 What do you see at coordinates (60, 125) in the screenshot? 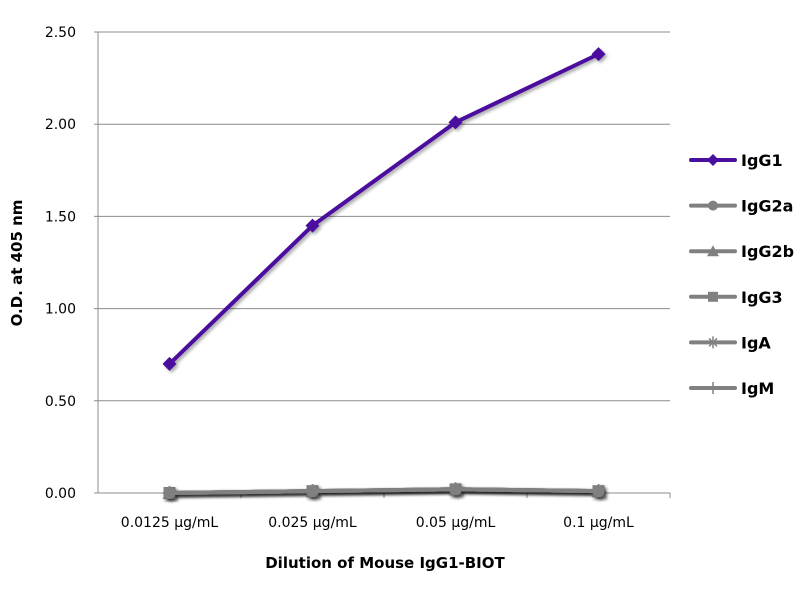
I see `y-tick-label: 2.00` at bounding box center [60, 125].